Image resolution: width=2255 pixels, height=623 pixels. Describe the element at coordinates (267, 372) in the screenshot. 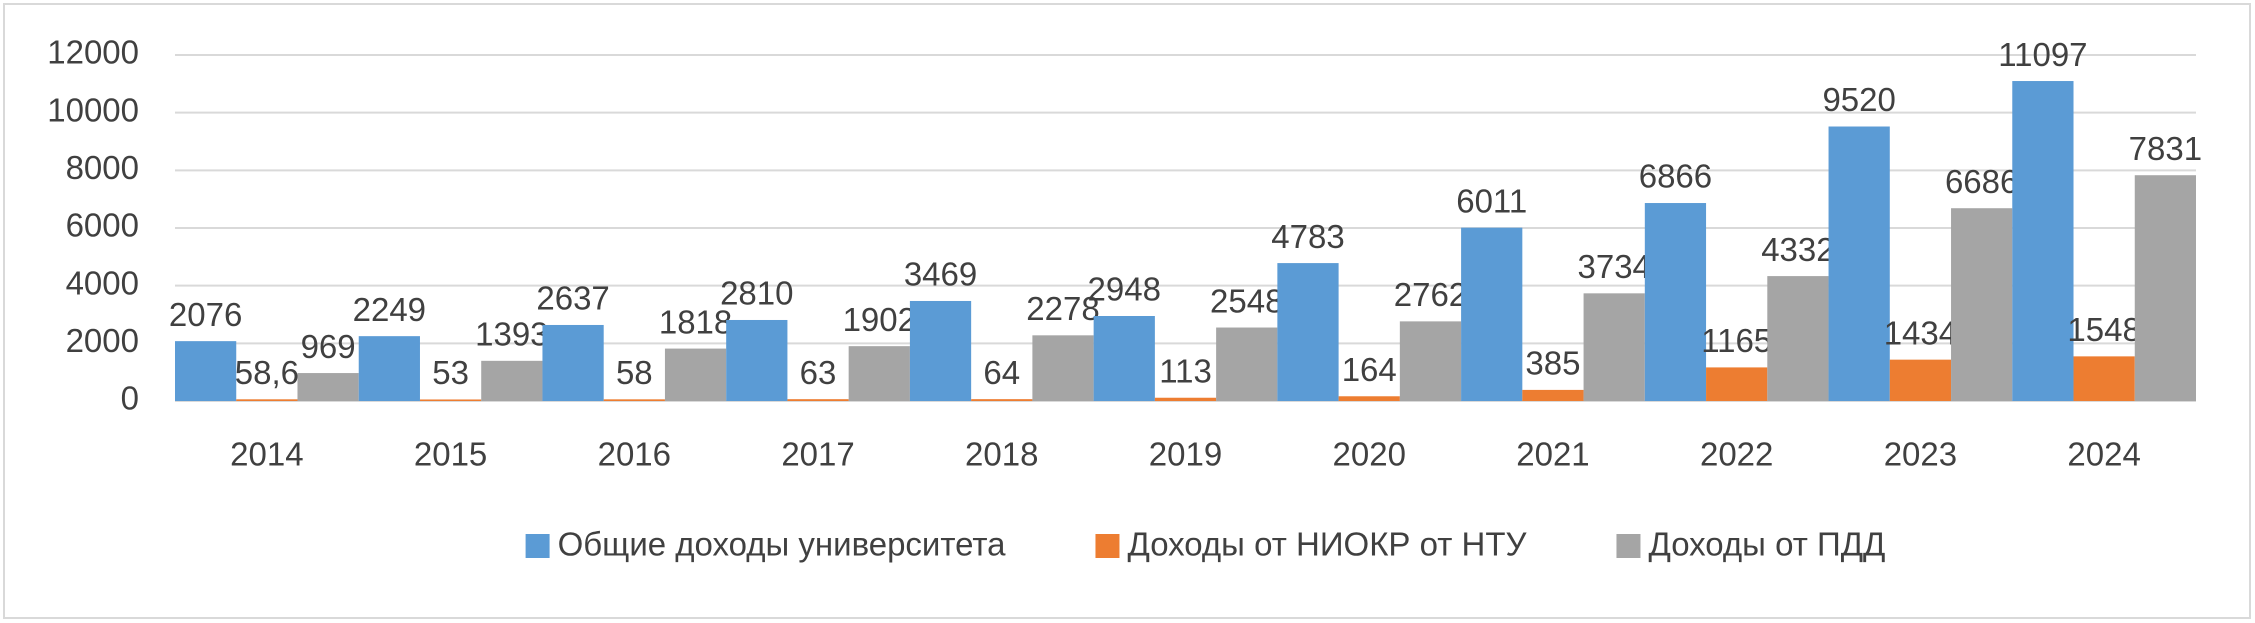

I see `data-label: 58,6` at that location.